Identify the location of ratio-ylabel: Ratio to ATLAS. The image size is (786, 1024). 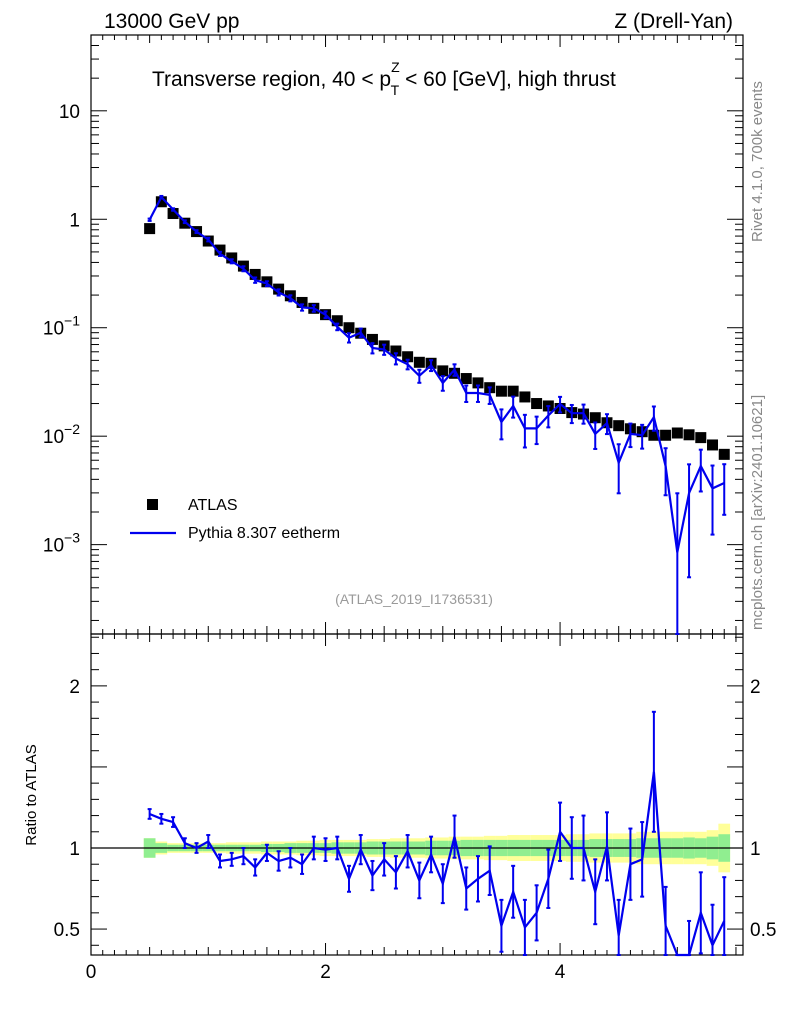
(31, 794).